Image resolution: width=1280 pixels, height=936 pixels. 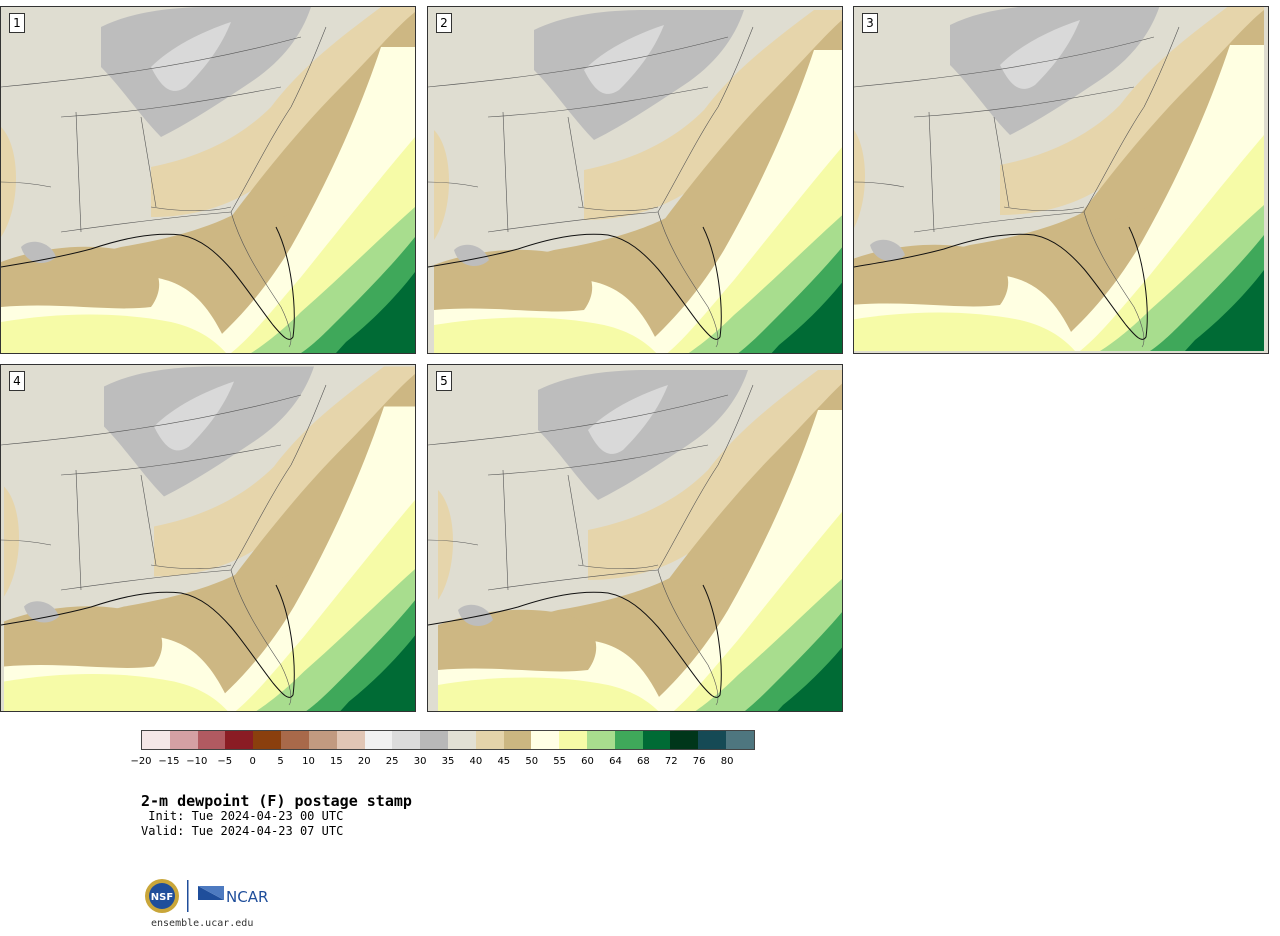 What do you see at coordinates (308, 761) in the screenshot?
I see `colorbar-tick-label: 10` at bounding box center [308, 761].